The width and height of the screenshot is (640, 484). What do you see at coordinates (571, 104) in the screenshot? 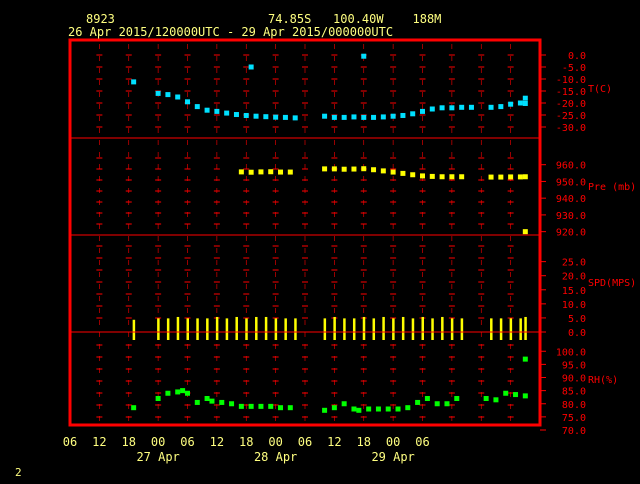
I see `y-tick-label: -20.0` at bounding box center [571, 104].